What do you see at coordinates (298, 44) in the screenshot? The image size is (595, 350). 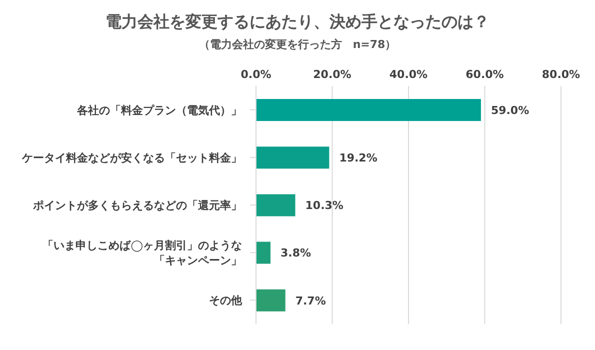 I see `chart-subtitle: （電力会社の変更を行った方 n=78）` at bounding box center [298, 44].